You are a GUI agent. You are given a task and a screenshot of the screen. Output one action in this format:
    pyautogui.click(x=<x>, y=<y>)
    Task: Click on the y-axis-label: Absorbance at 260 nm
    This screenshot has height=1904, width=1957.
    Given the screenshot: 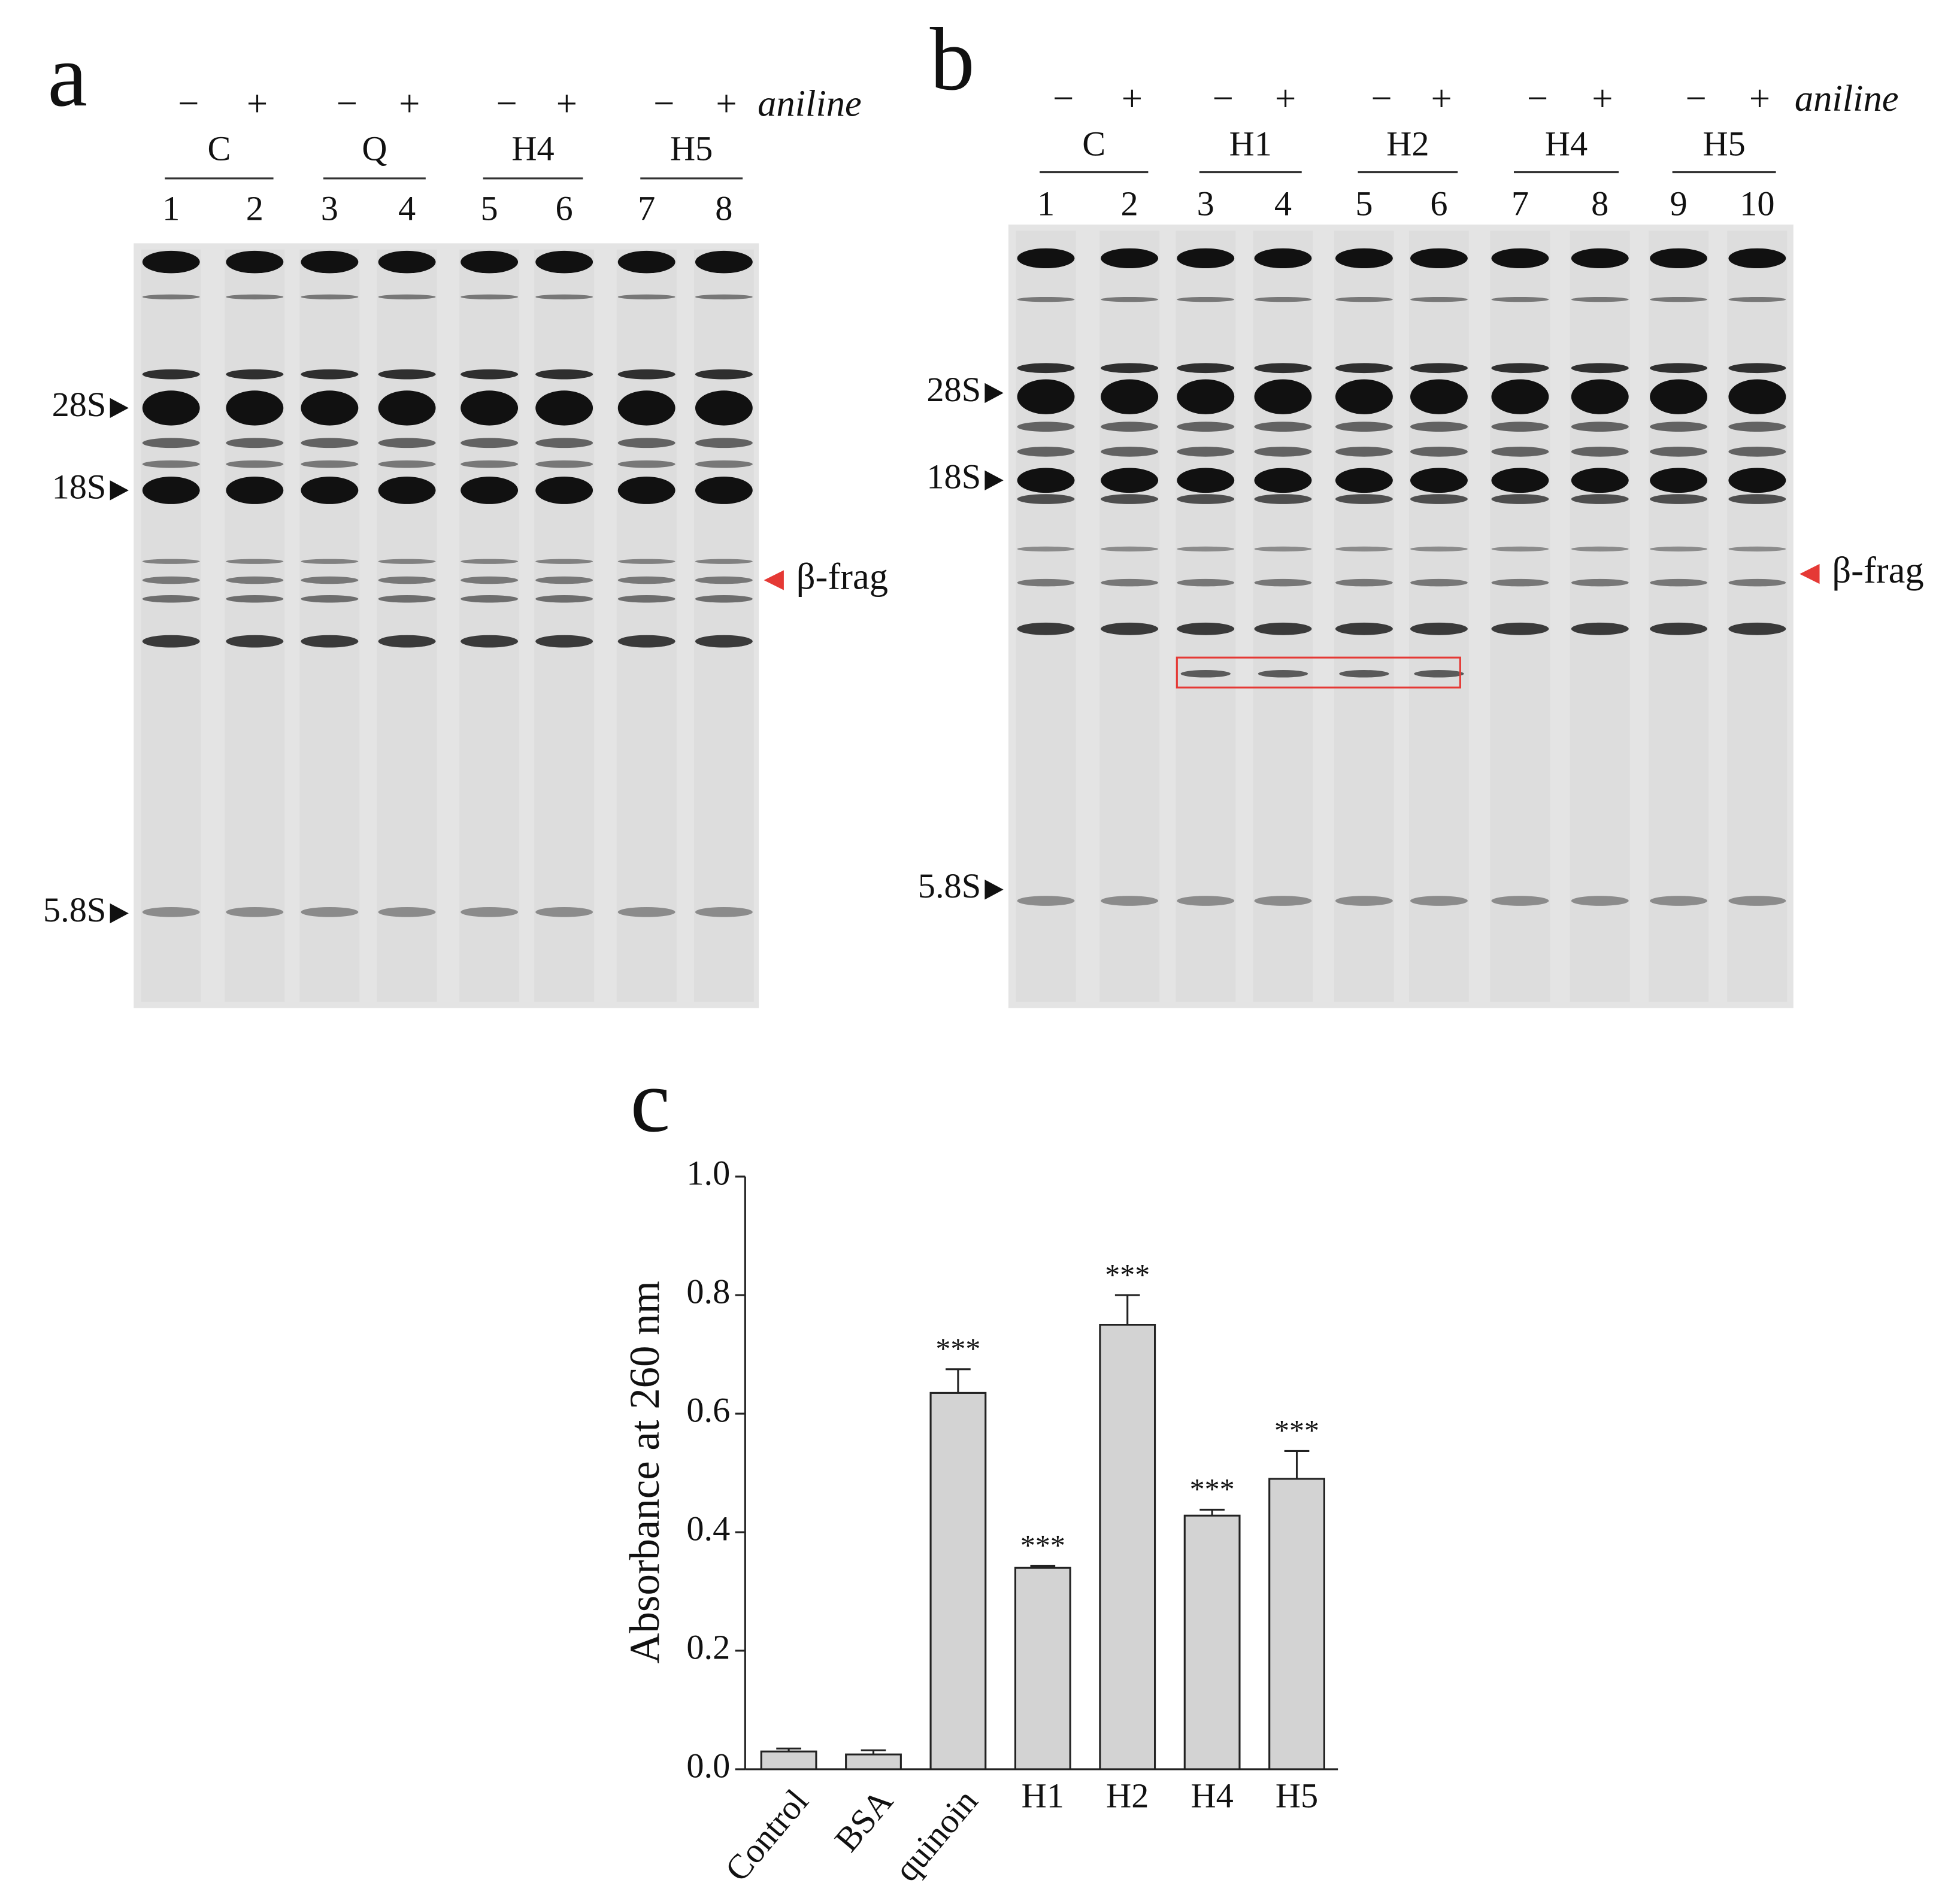 What is the action you would take?
    pyautogui.click(x=645, y=1472)
    